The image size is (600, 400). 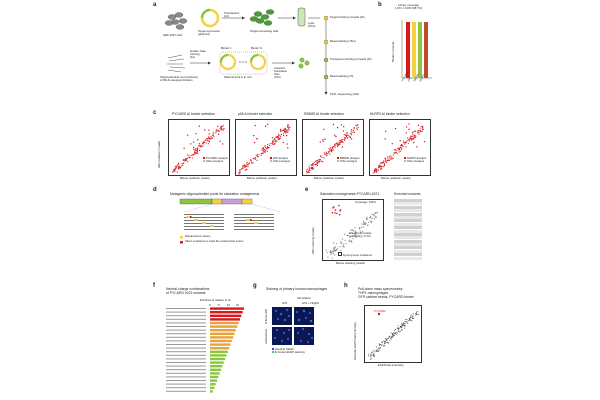 What do you see at coordinates (155, 5) in the screenshot?
I see `panel-a-label: a` at bounding box center [155, 5].